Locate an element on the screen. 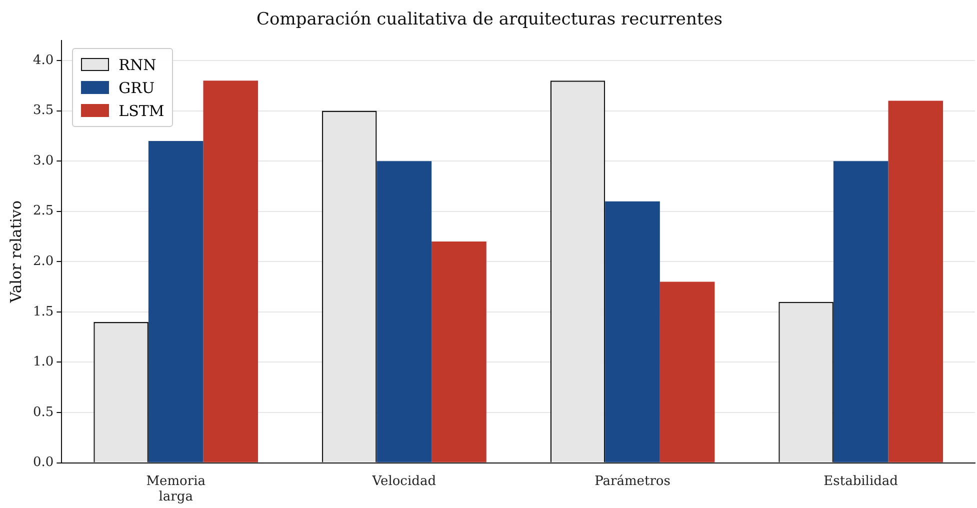 Image resolution: width=977 pixels, height=508 pixels. legend-label: RNN is located at coordinates (137, 65).